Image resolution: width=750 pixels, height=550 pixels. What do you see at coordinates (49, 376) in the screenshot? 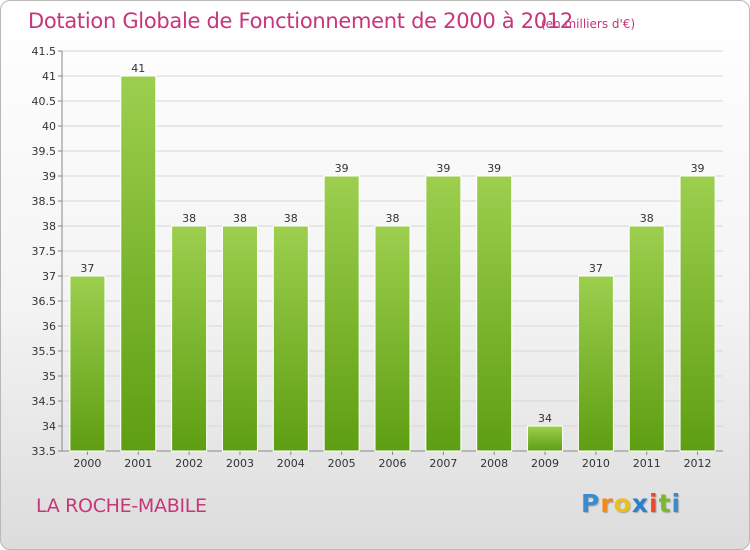
I see `y-tick-label: 35` at bounding box center [49, 376].